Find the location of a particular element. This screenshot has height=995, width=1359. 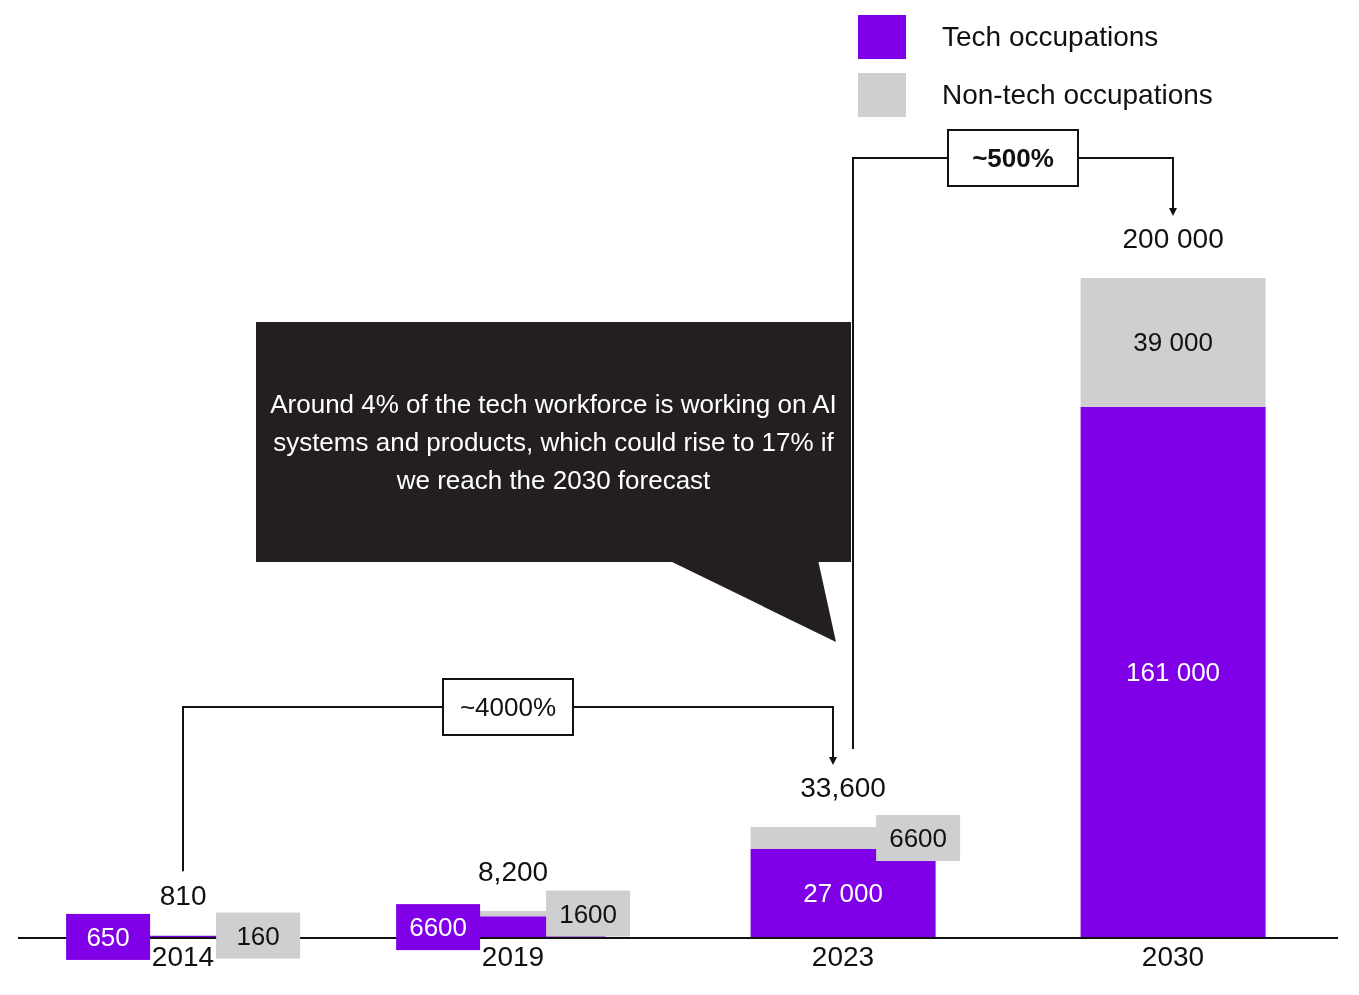

data-label: 650 is located at coordinates (108, 936).